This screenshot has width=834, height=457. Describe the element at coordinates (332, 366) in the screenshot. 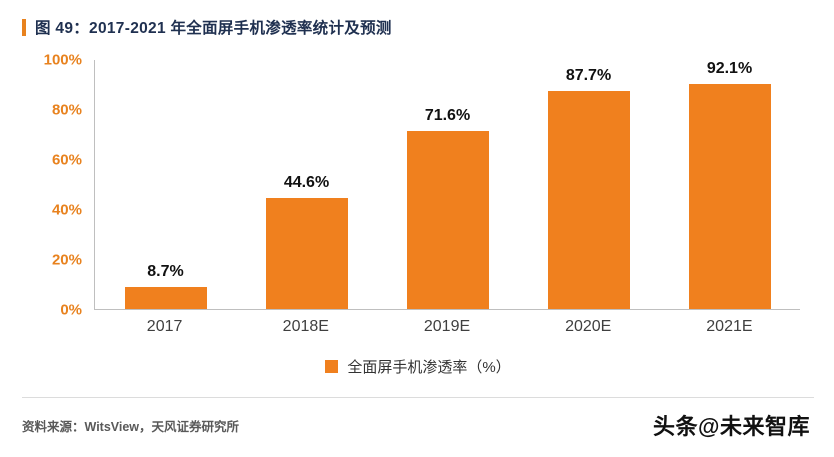

I see `legend-swatch` at that location.